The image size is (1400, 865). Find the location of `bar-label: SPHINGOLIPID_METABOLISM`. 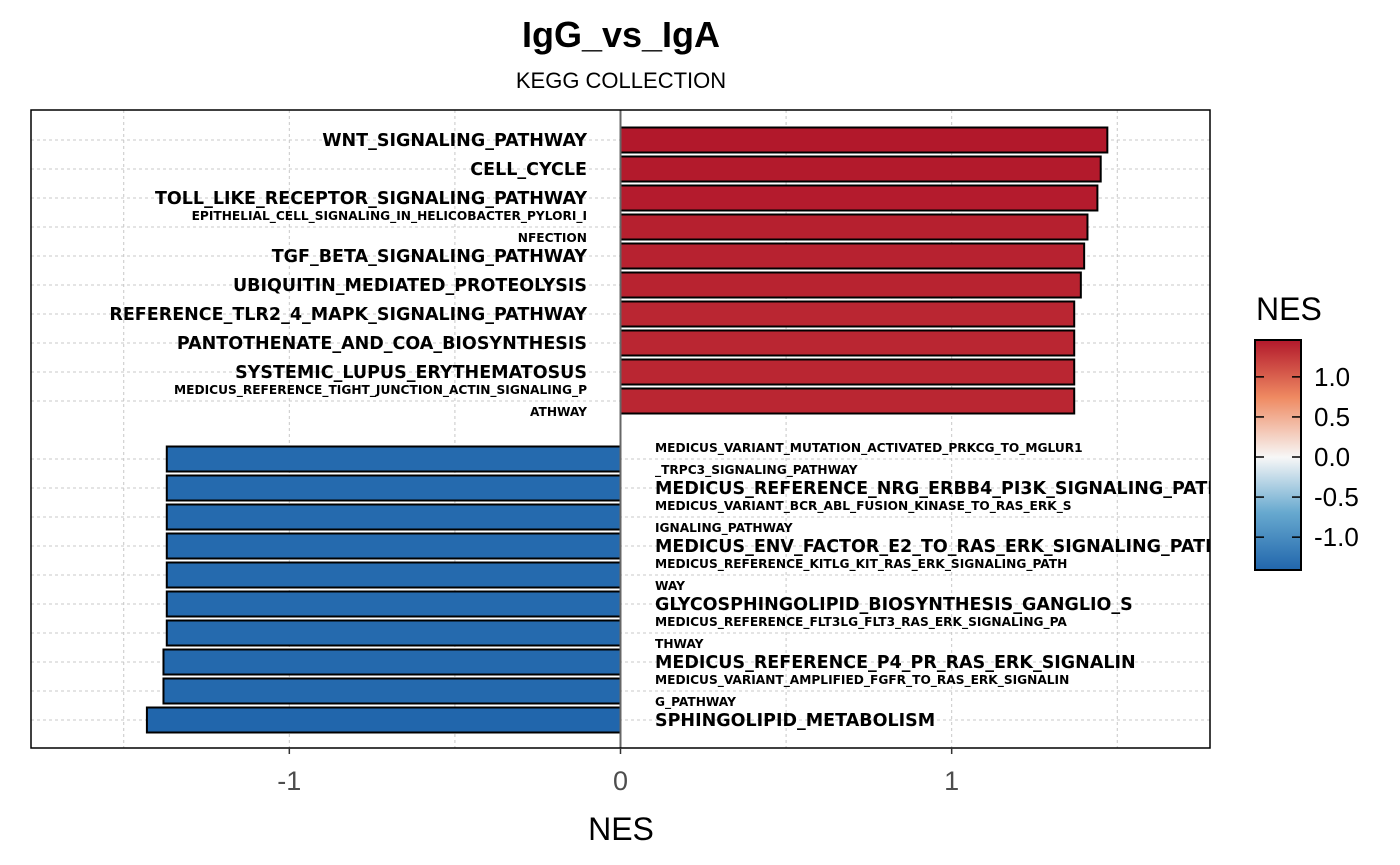

bar-label: SPHINGOLIPID_METABOLISM is located at coordinates (795, 721).